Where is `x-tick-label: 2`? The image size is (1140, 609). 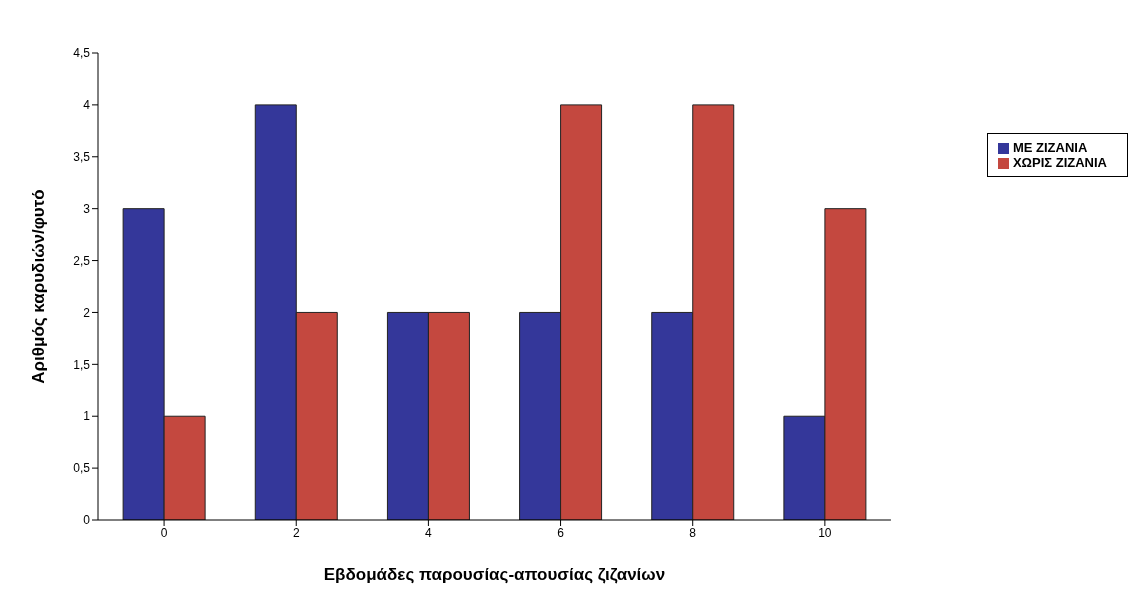 x-tick-label: 2 is located at coordinates (296, 532).